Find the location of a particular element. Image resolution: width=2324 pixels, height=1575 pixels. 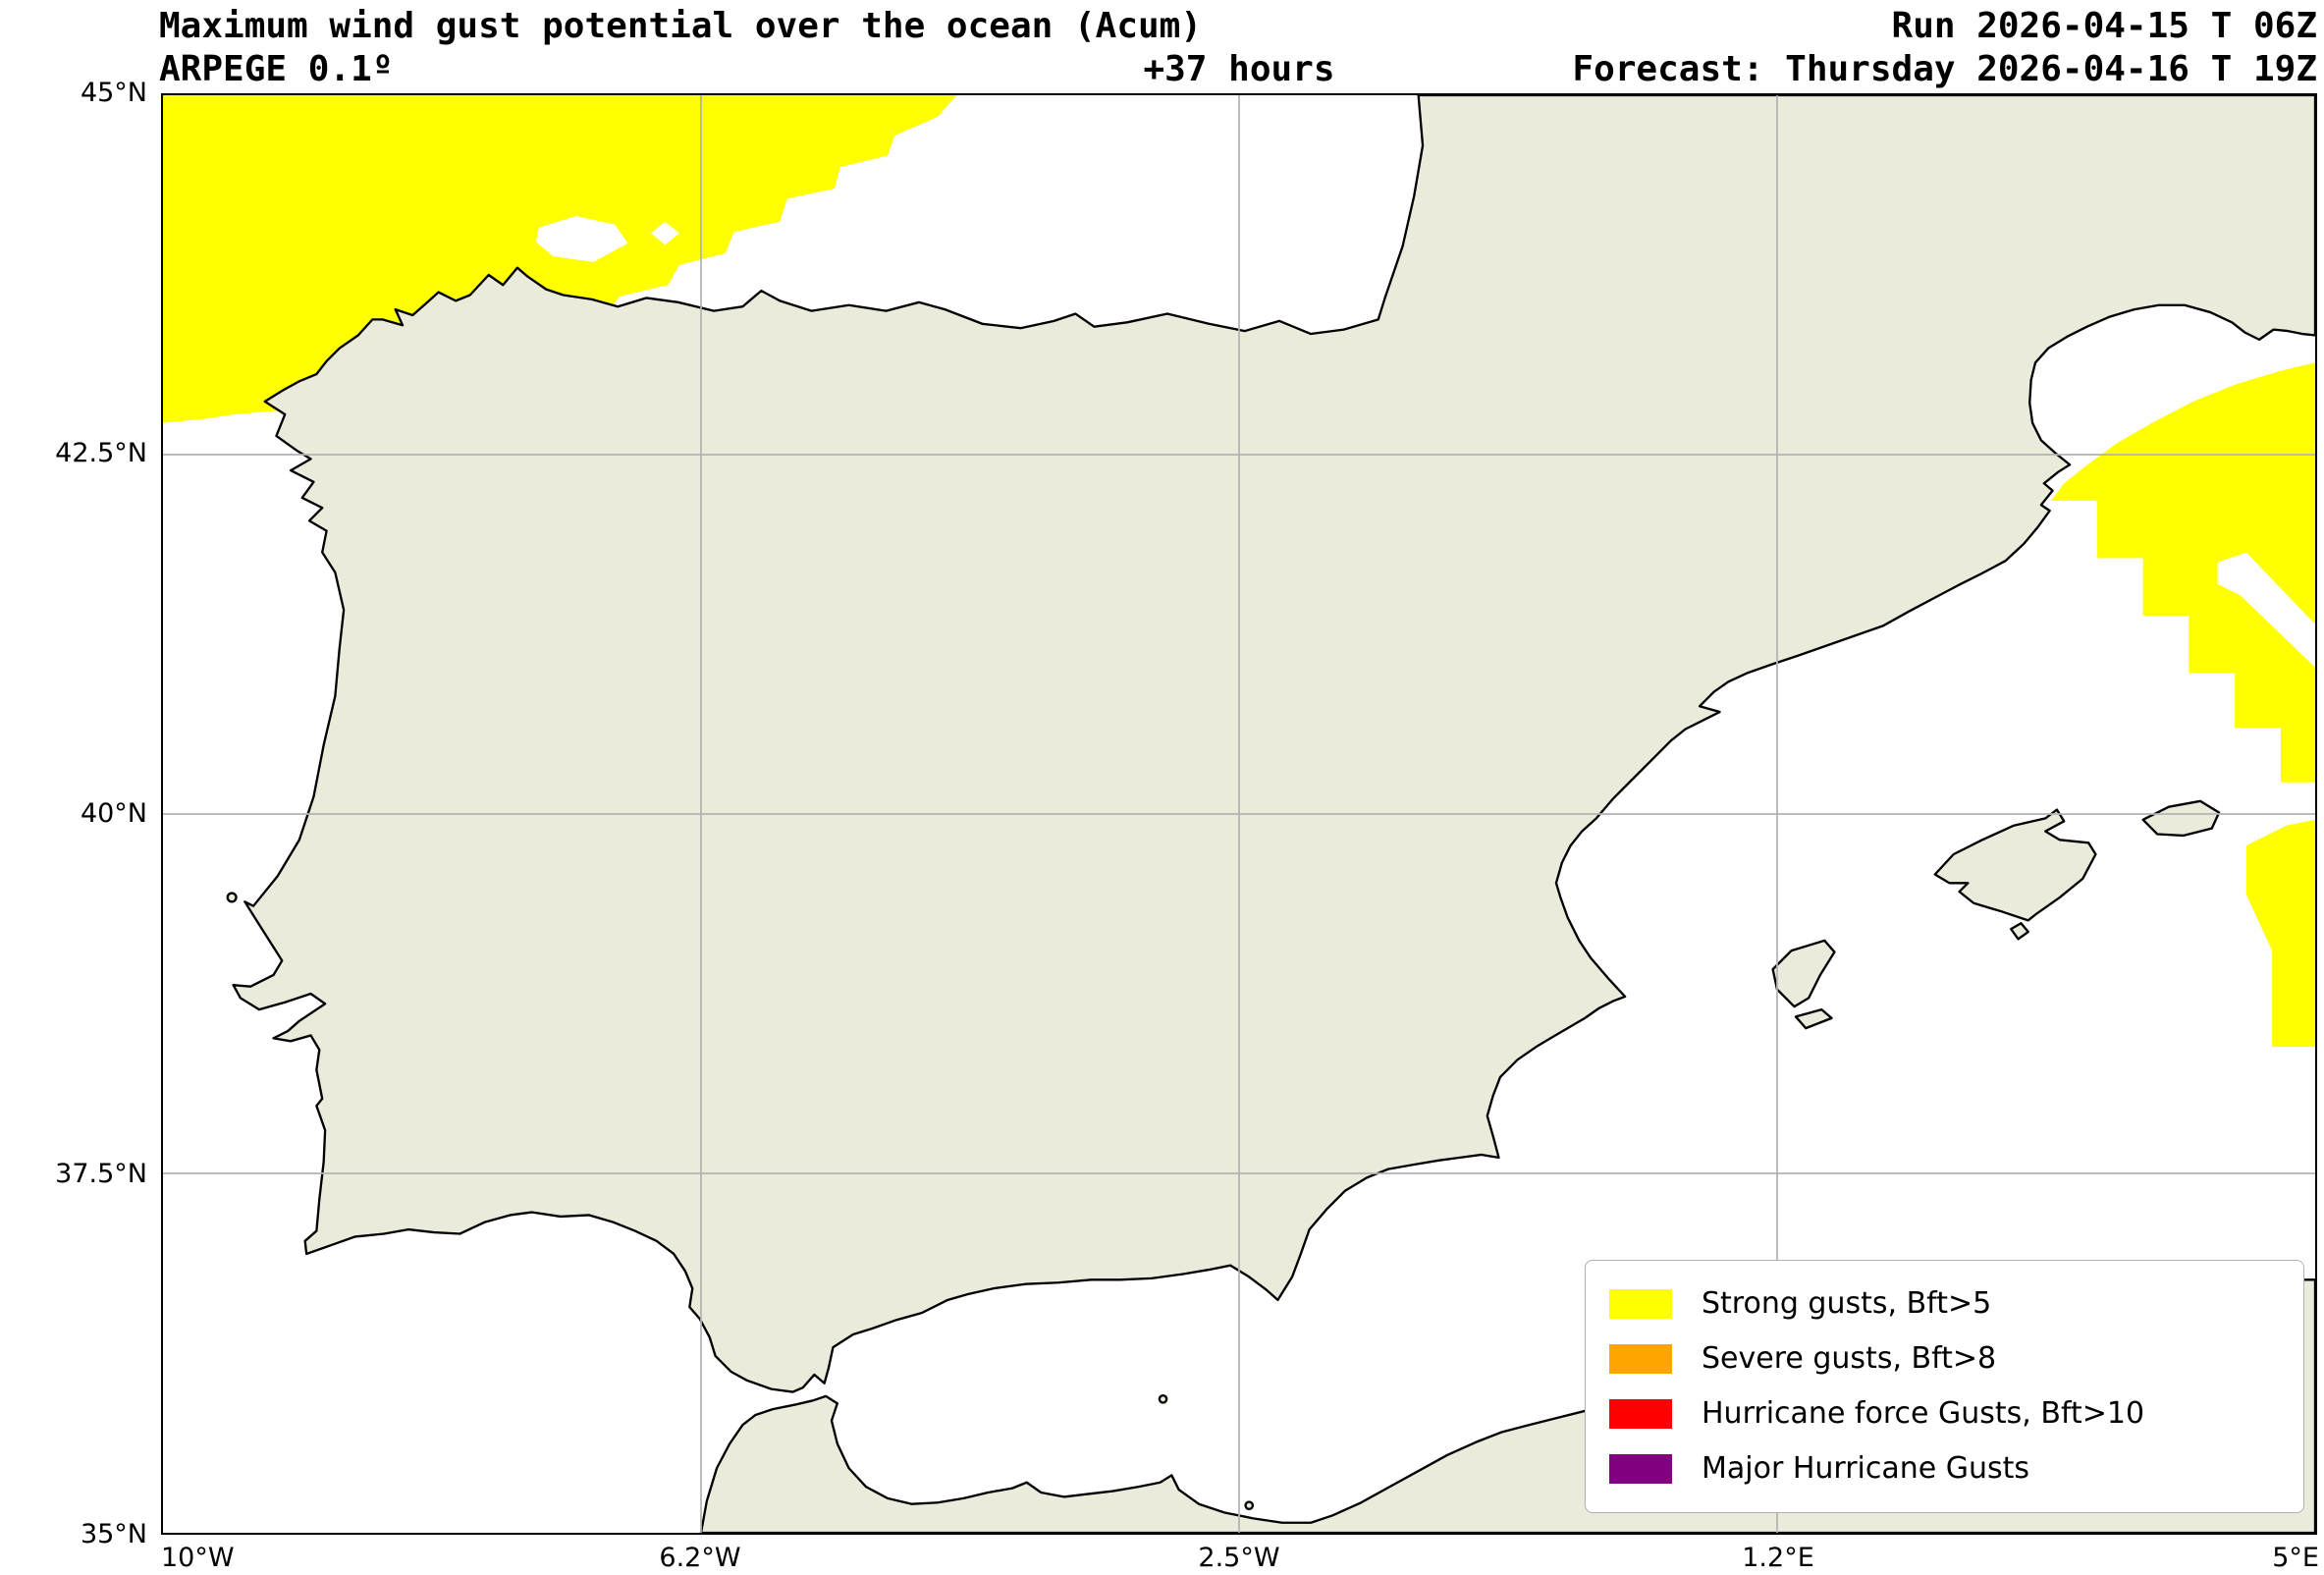

legend-label-major-hurricane-gusts: Major Hurricane Gusts is located at coordinates (1866, 1468).